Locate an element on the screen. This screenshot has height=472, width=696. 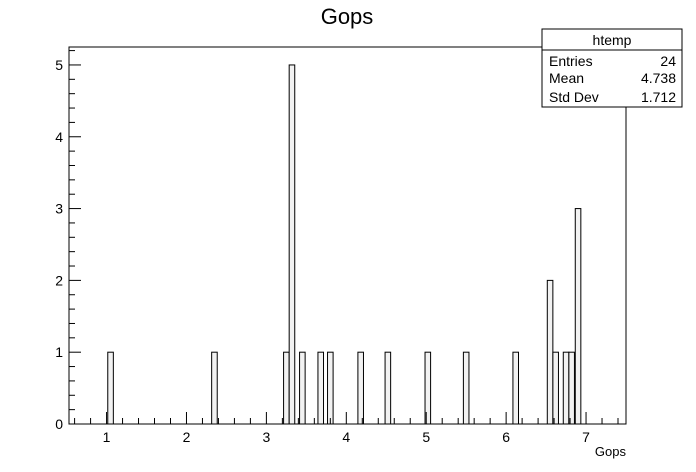
x-tick-label: 7 is located at coordinates (586, 437).